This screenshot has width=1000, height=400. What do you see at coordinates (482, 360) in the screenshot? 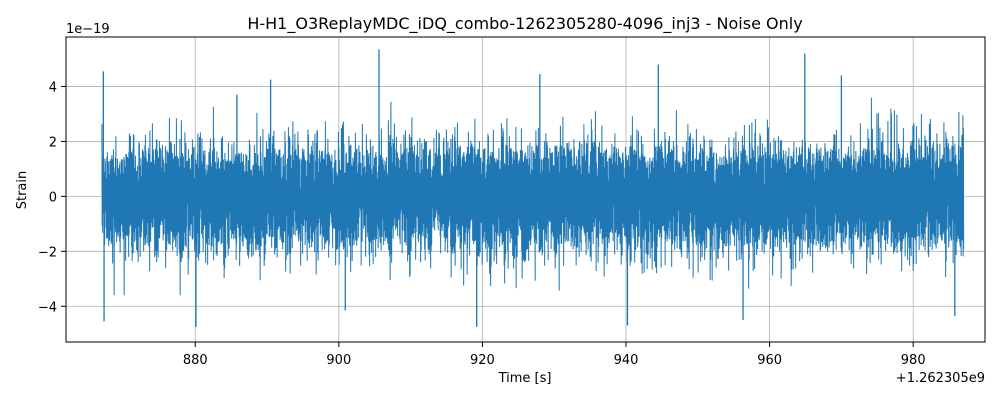
I see `x-tick-label: 920` at bounding box center [482, 360].